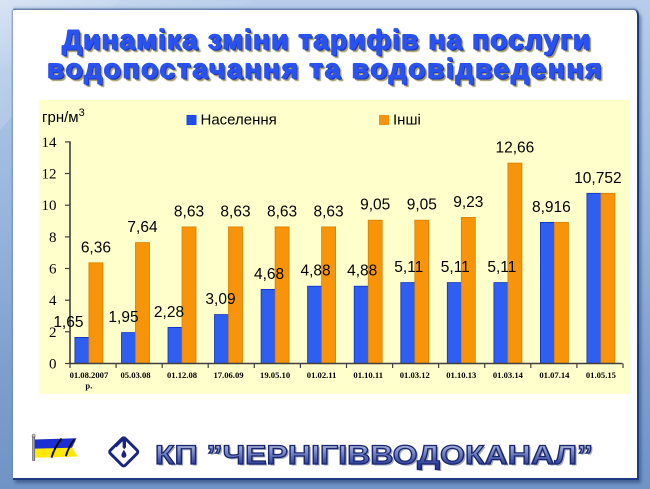 This screenshot has width=650, height=489. What do you see at coordinates (53, 333) in the screenshot?
I see `svg-text: 2` at bounding box center [53, 333].